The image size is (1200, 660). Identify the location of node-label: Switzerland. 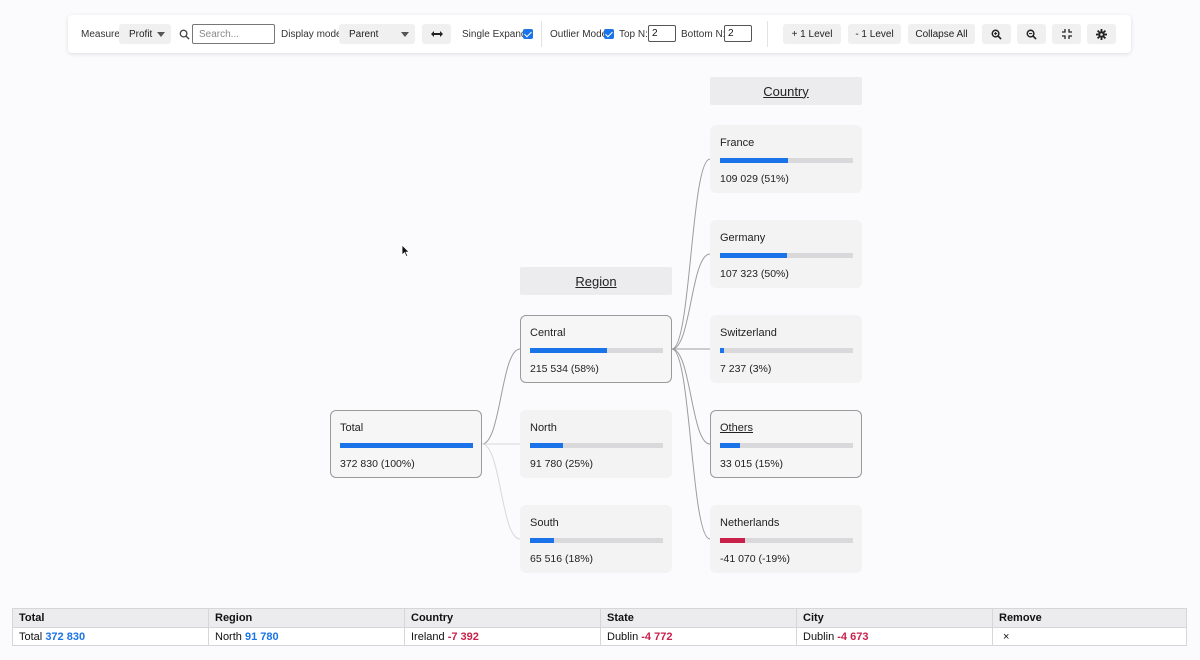
(748, 333).